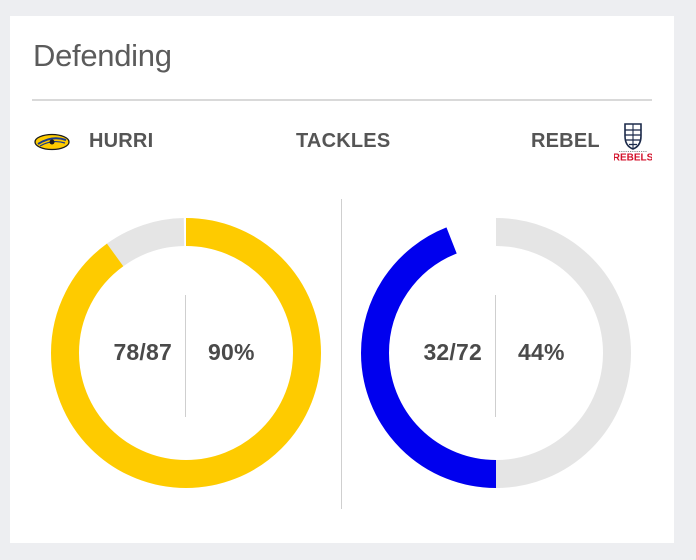 The height and width of the screenshot is (560, 696). Describe the element at coordinates (633, 158) in the screenshot. I see `rebels-logo-wordmark: REBELS` at that location.